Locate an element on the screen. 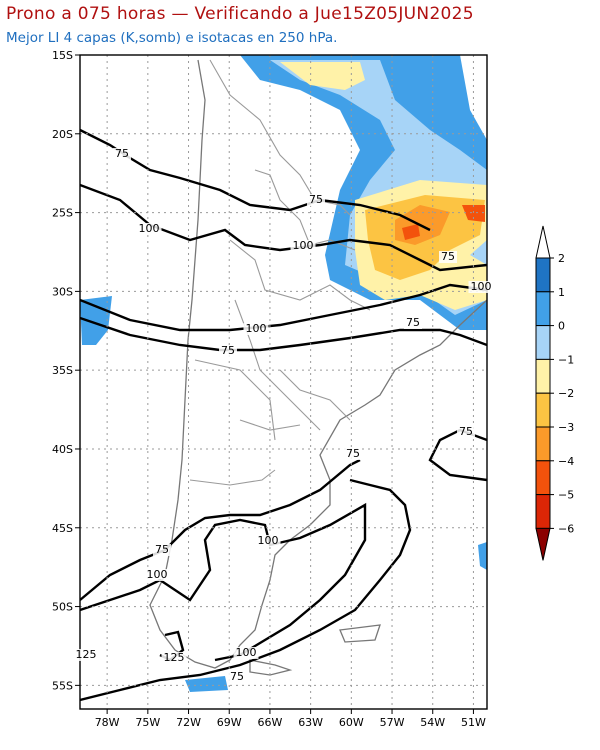  colorbar-label: −4 is located at coordinates (566, 461).